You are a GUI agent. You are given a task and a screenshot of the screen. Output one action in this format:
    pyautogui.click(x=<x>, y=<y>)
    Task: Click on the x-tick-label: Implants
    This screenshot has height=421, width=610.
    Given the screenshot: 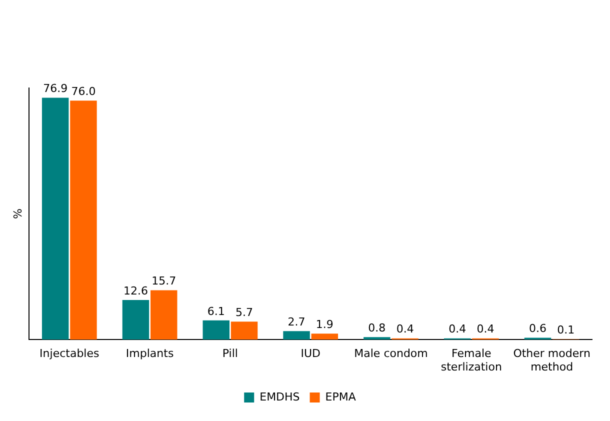 What is the action you would take?
    pyautogui.click(x=150, y=353)
    